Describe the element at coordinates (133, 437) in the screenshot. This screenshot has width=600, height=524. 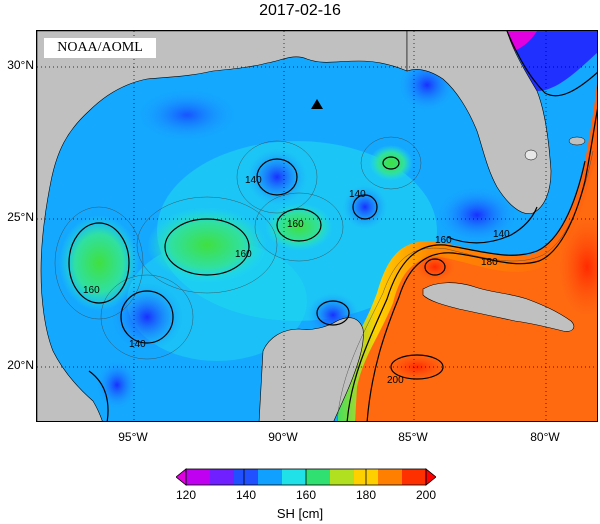
I see `lon-label: 95°W` at that location.